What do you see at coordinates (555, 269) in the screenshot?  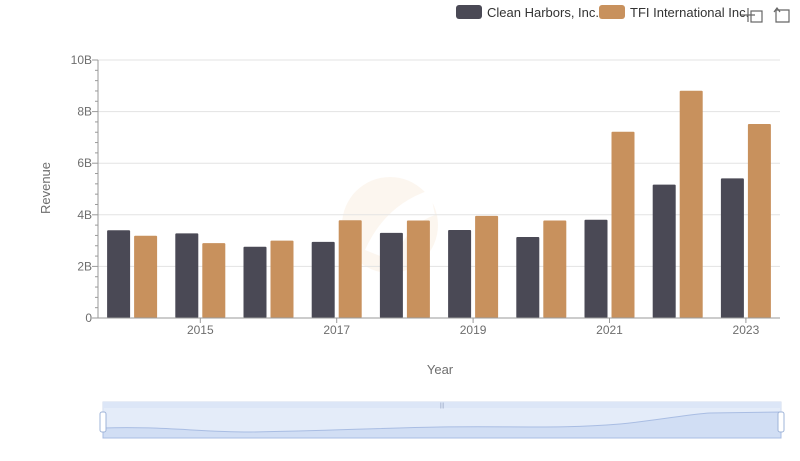 I see `bar-tfi-international-2020` at bounding box center [555, 269].